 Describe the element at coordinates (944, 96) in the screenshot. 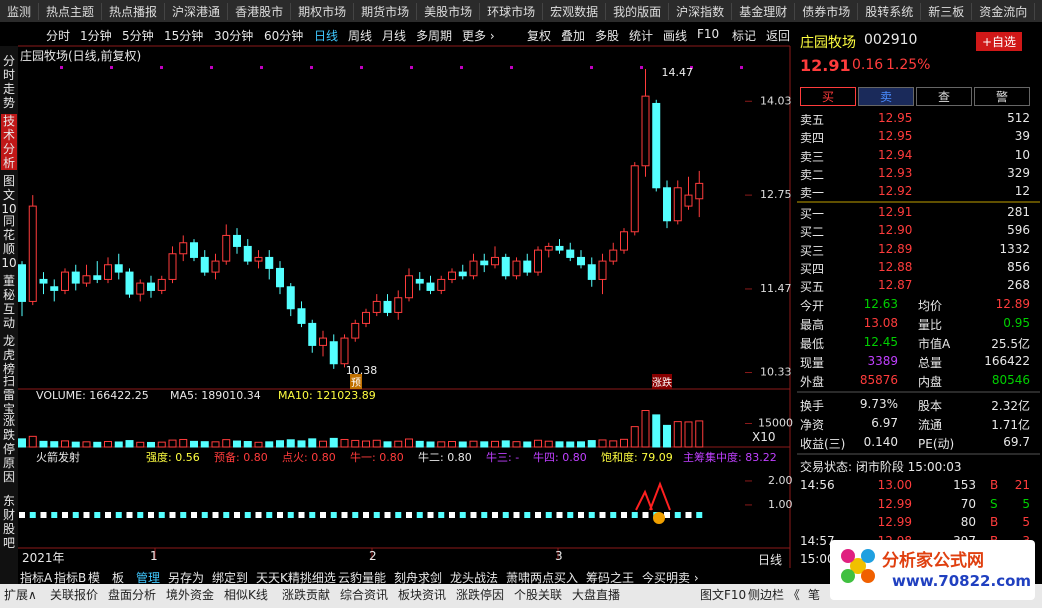

I see `trade-button: 查` at that location.